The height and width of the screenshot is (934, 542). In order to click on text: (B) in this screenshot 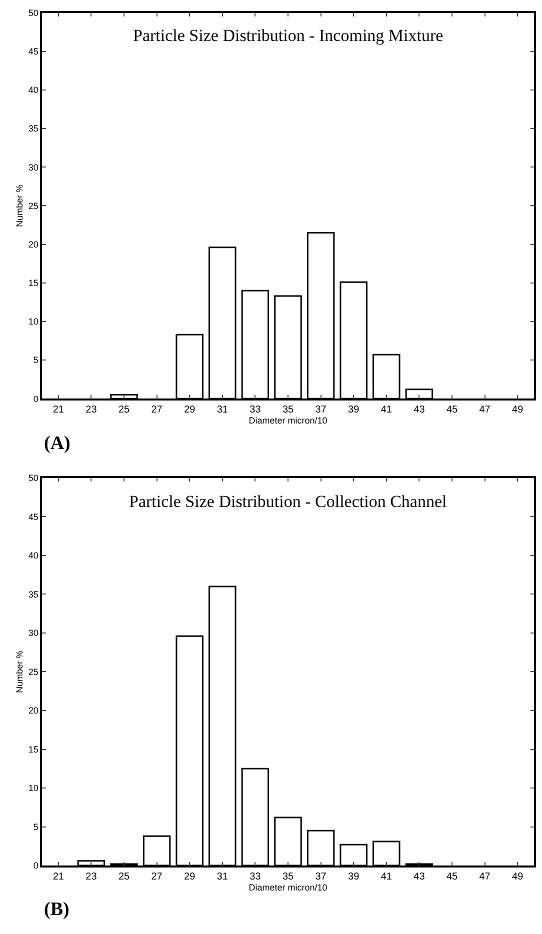, I will do `click(57, 909)`.